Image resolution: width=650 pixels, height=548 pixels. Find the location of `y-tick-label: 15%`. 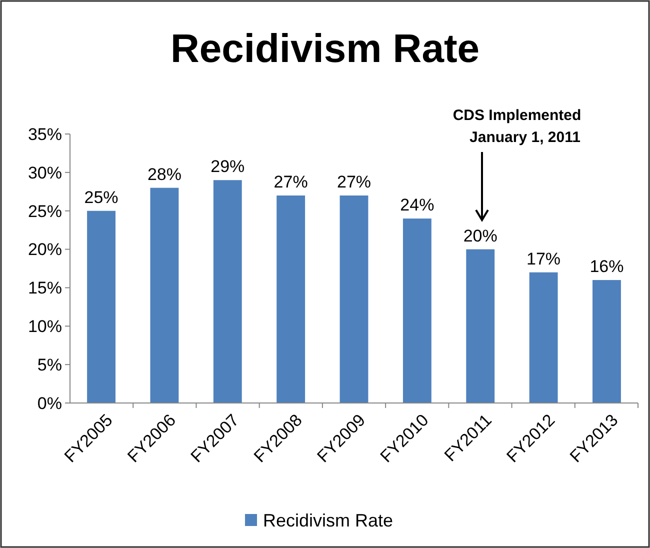

y-tick-label: 15% is located at coordinates (45, 288).